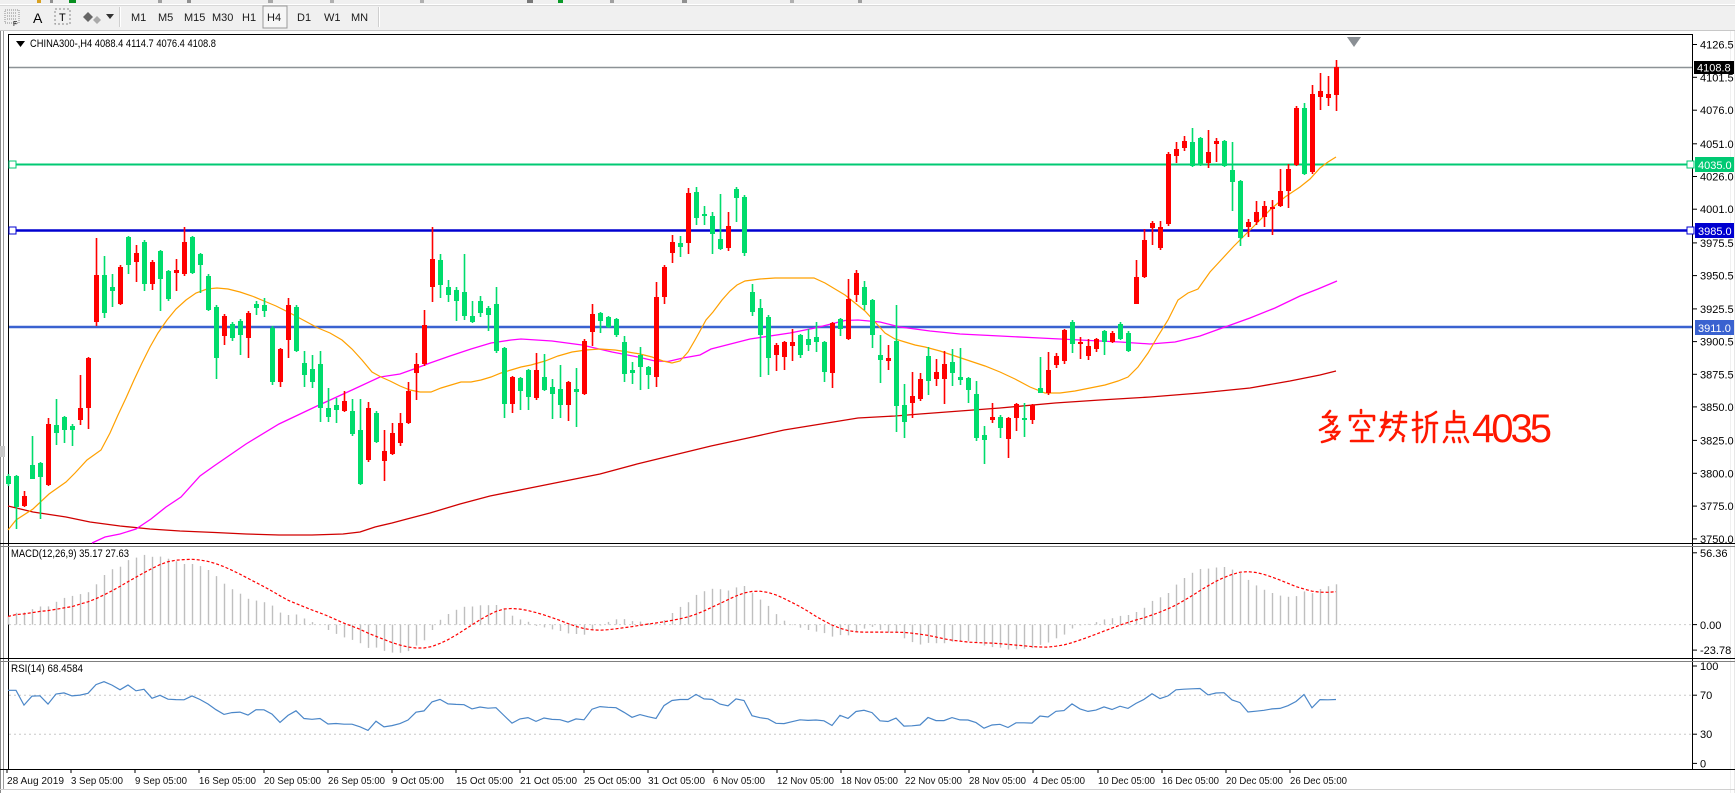  Describe the element at coordinates (1717, 507) in the screenshot. I see `svg-text: 3775.0` at that location.